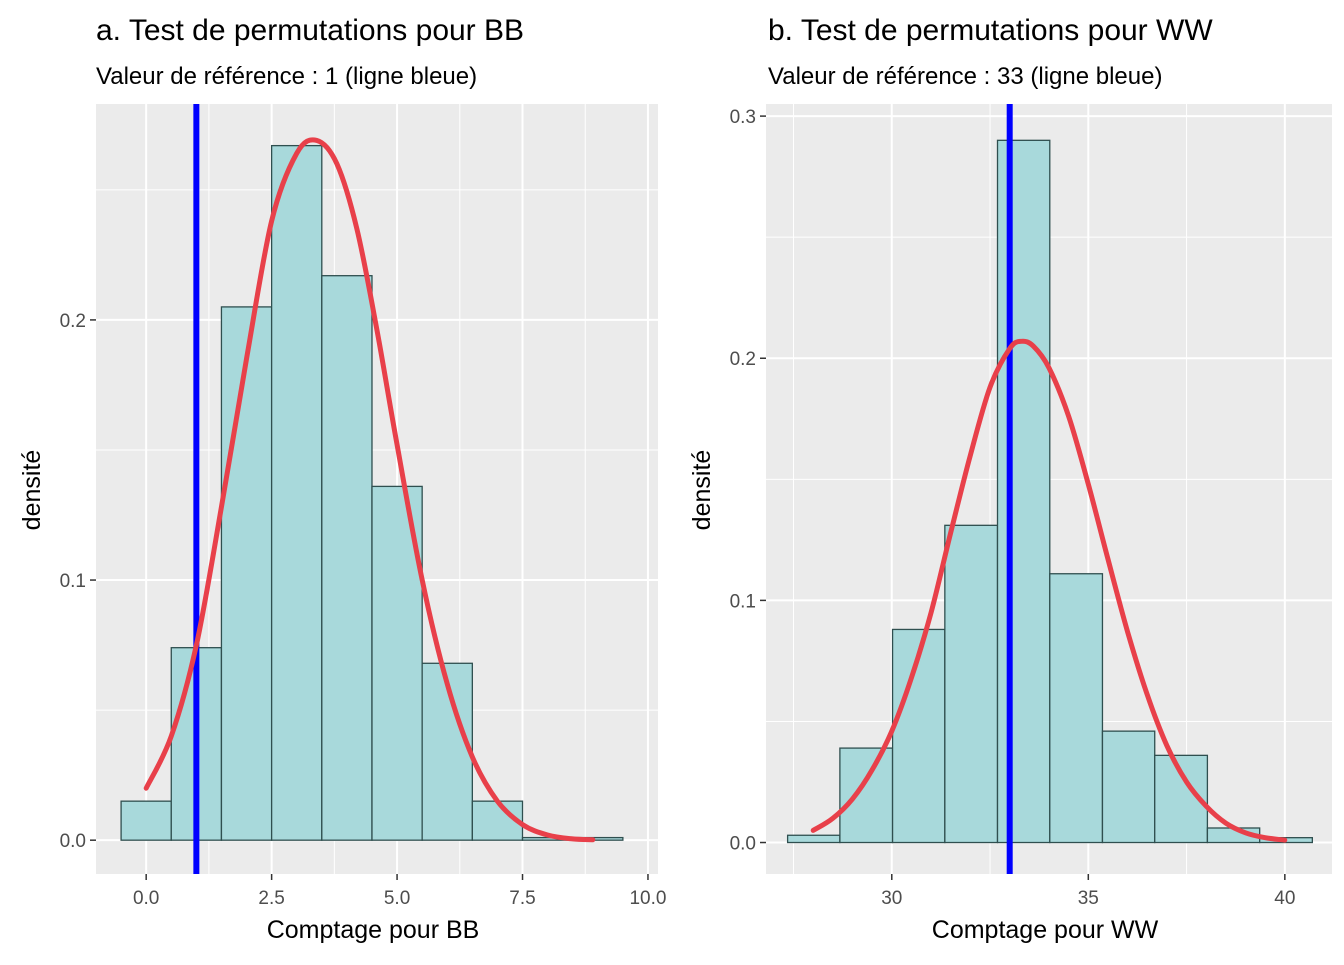 The image size is (1344, 965). Describe the element at coordinates (310, 30) in the screenshot. I see `chart-a-title: a. Test de permutations pour BB` at that location.